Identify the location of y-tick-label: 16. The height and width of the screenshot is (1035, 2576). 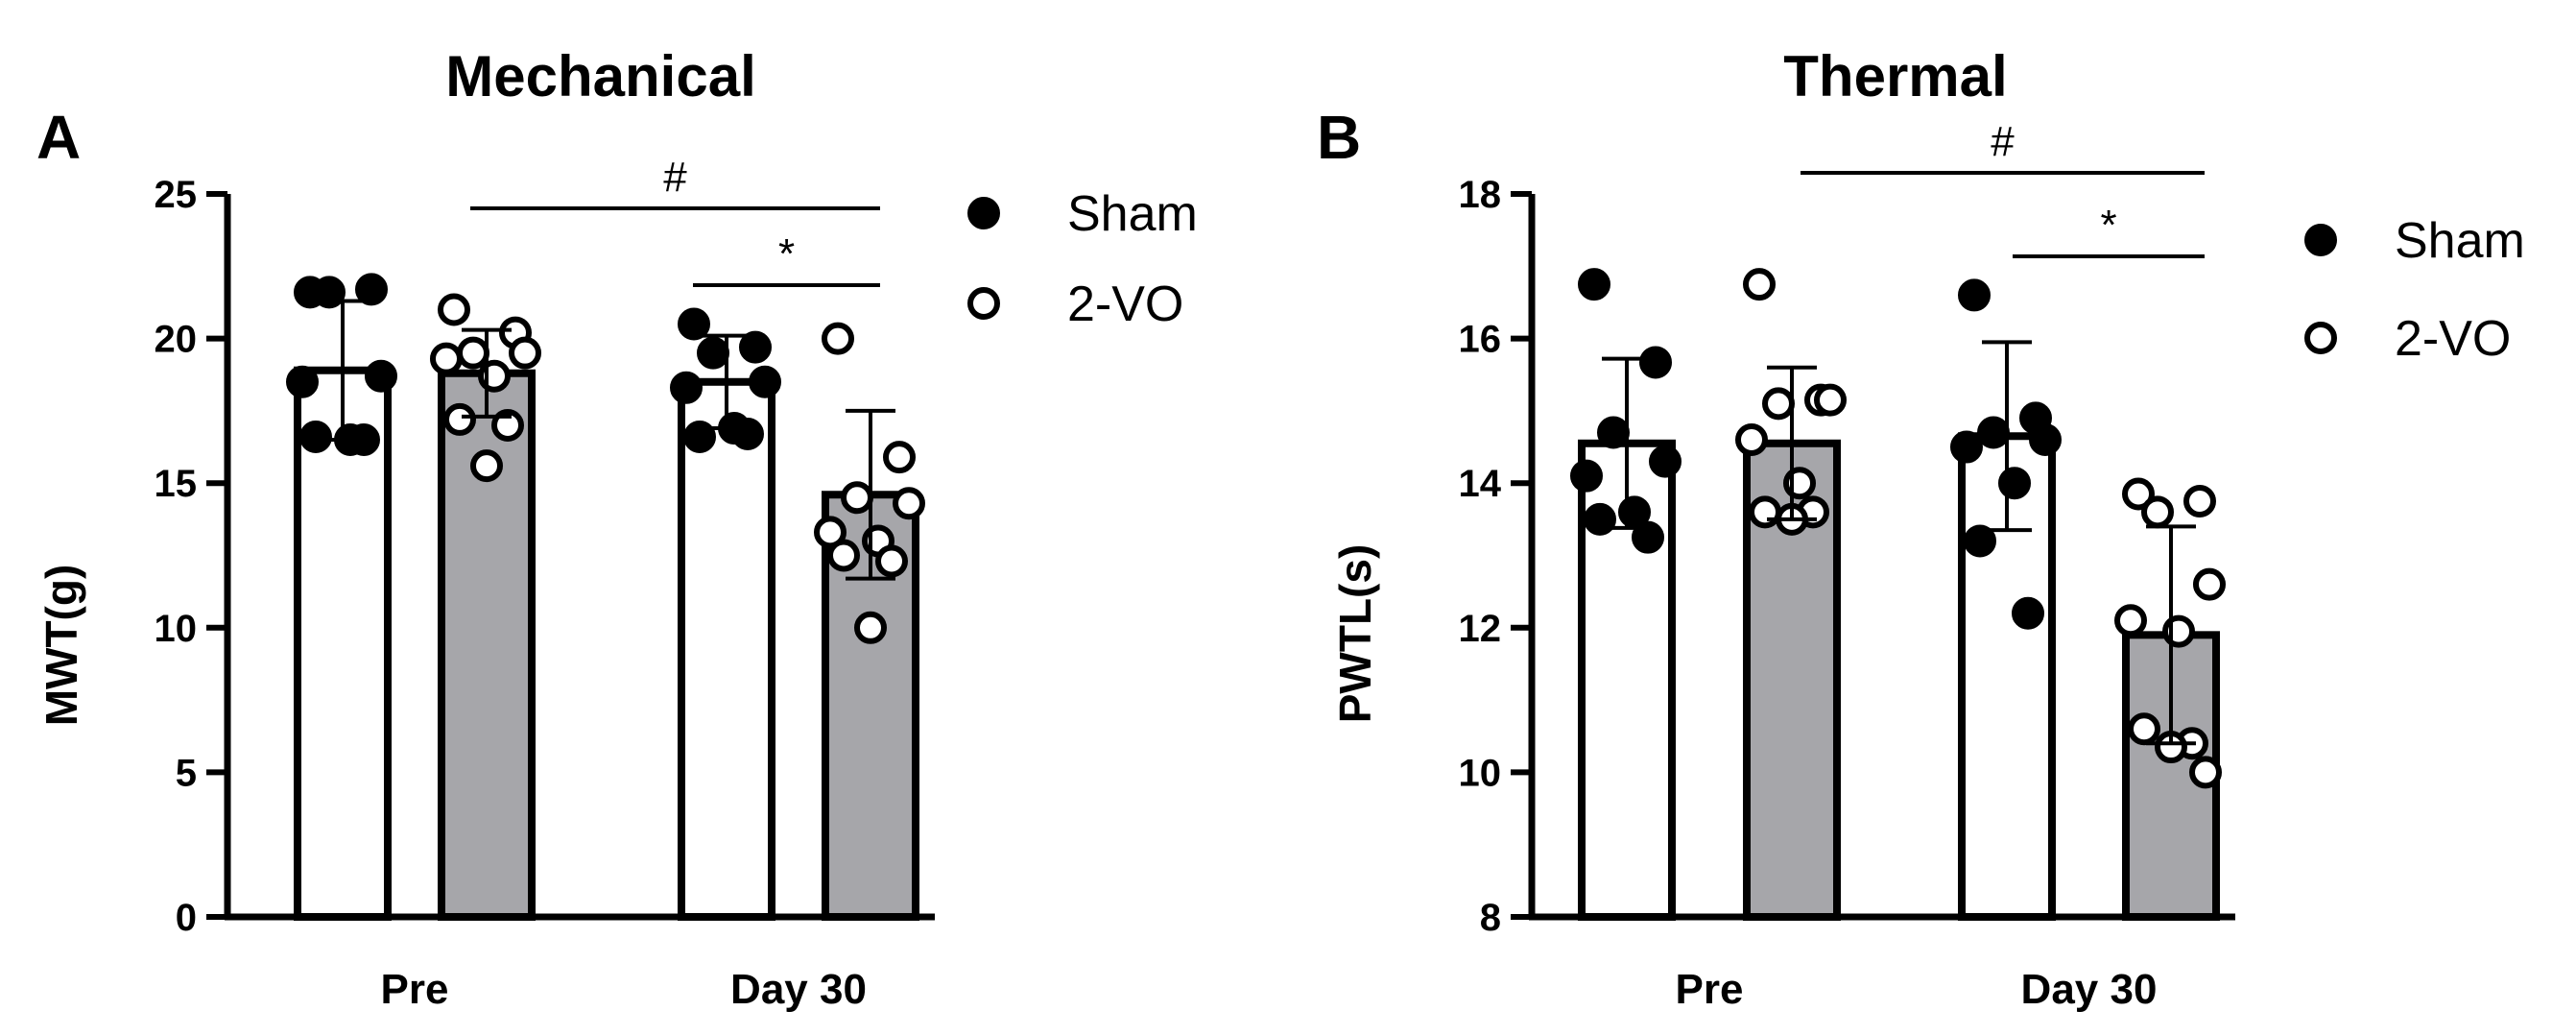
(1480, 340).